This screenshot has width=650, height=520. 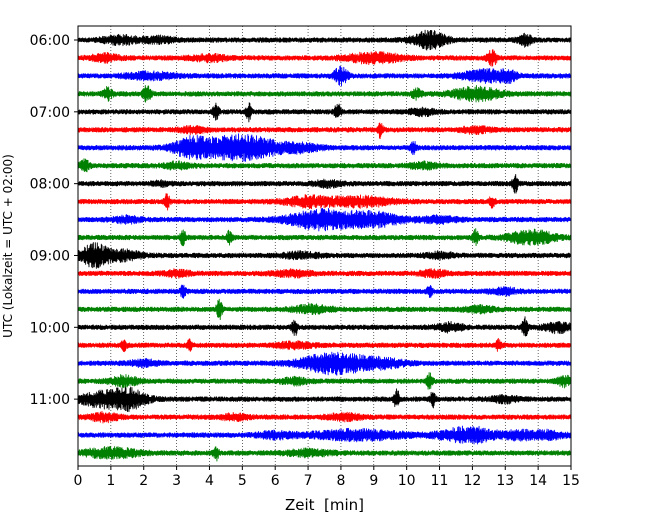 What do you see at coordinates (50, 113) in the screenshot?
I see `y-tick-label: 07:00` at bounding box center [50, 113].